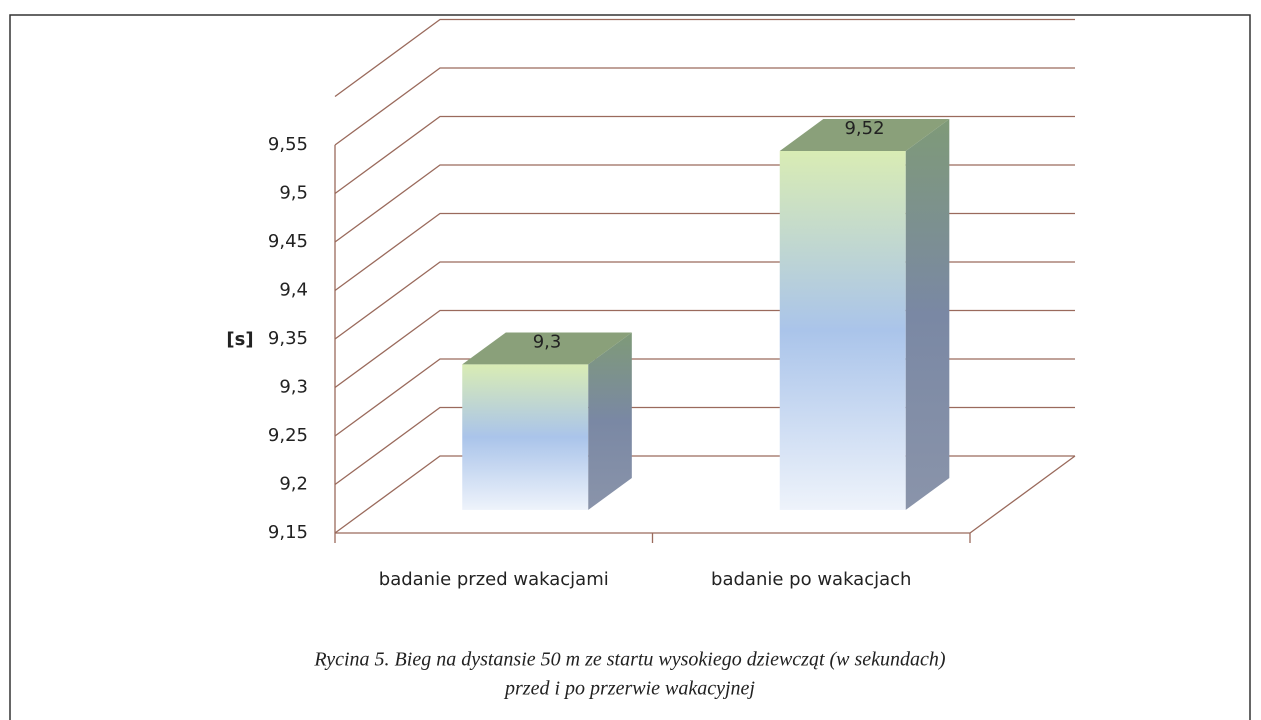 The height and width of the screenshot is (720, 1261). I want to click on y-tick-label: 9,3, so click(293, 387).